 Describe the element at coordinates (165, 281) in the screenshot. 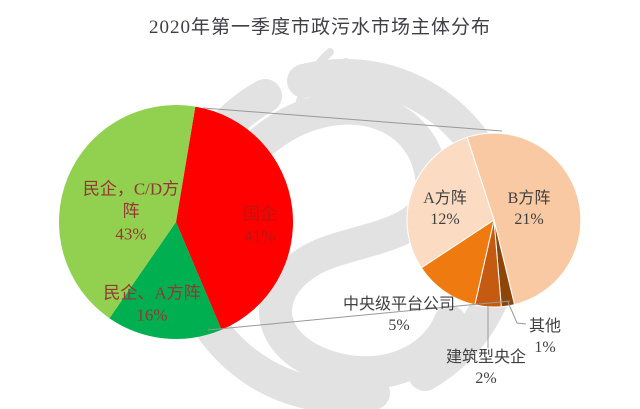

I see `pie-slice-民企、A方阵` at that location.